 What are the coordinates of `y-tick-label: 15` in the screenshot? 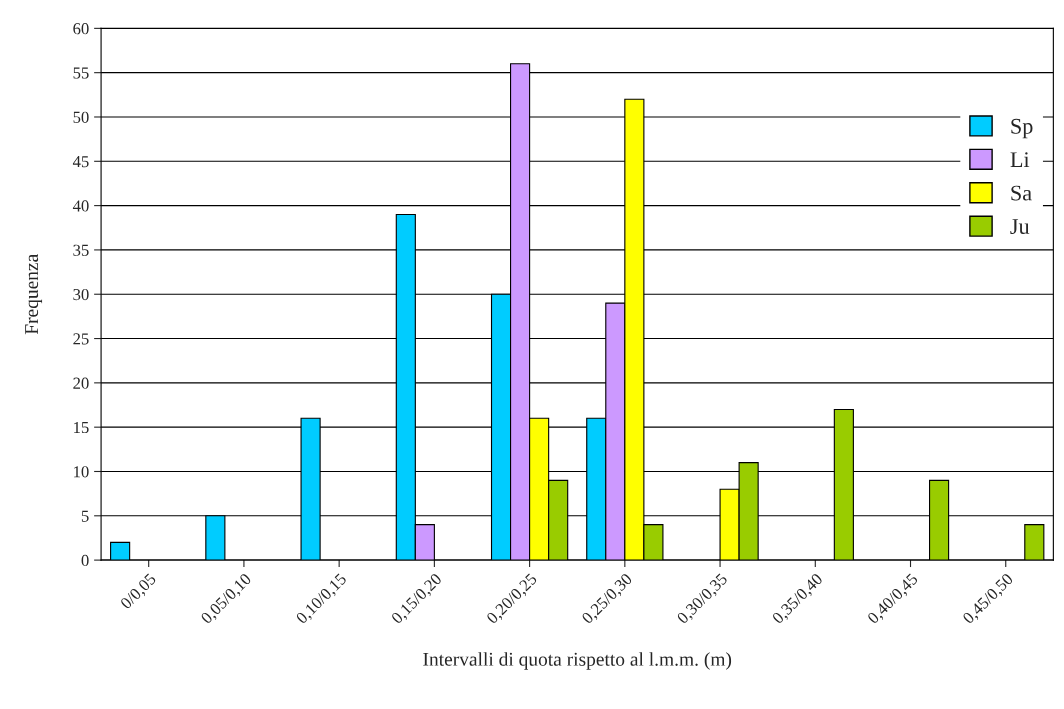 It's located at (81, 427).